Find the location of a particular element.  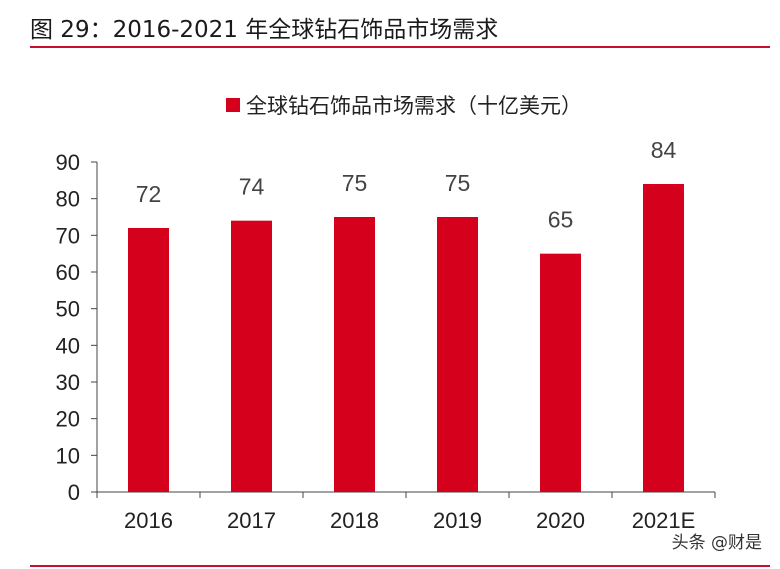

y-tick-label: 50 is located at coordinates (68, 309).